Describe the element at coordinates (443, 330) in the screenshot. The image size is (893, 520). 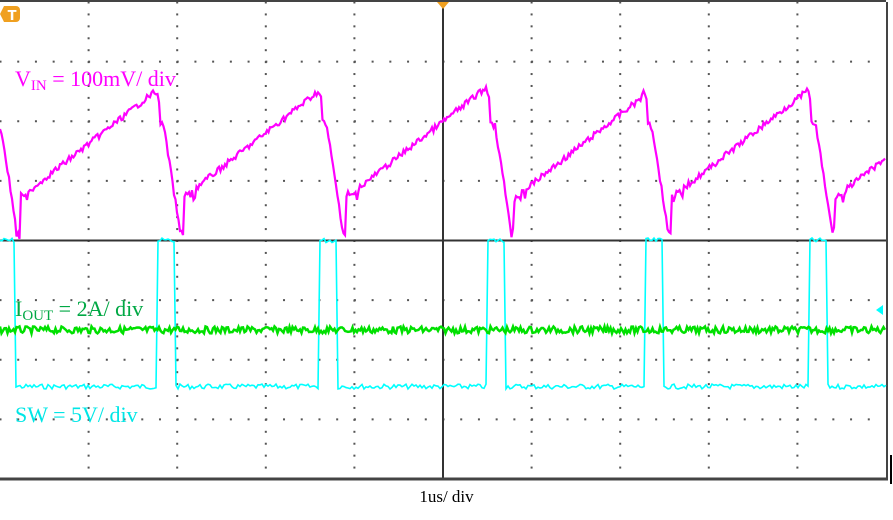
I see `iout-waveform` at that location.